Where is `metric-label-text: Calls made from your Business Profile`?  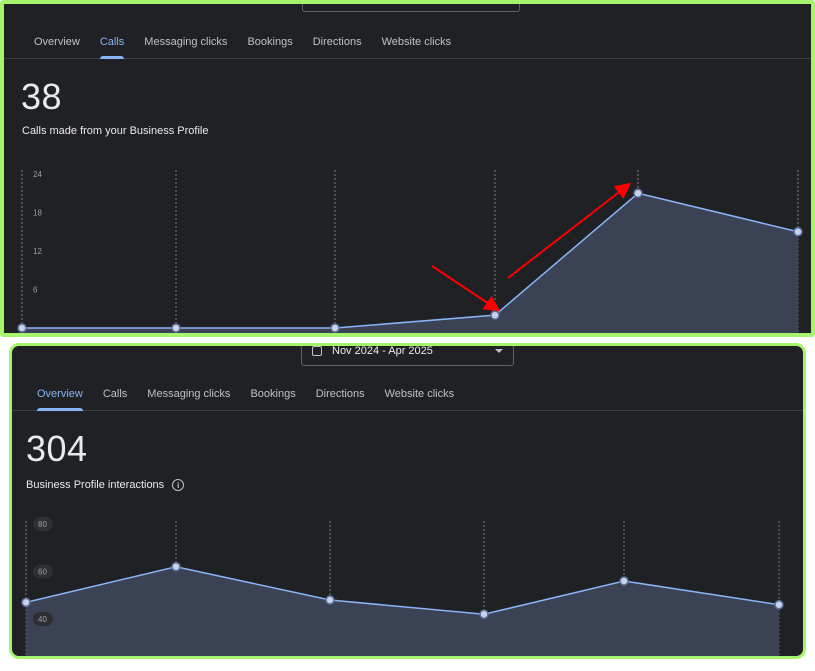 metric-label-text: Calls made from your Business Profile is located at coordinates (115, 131).